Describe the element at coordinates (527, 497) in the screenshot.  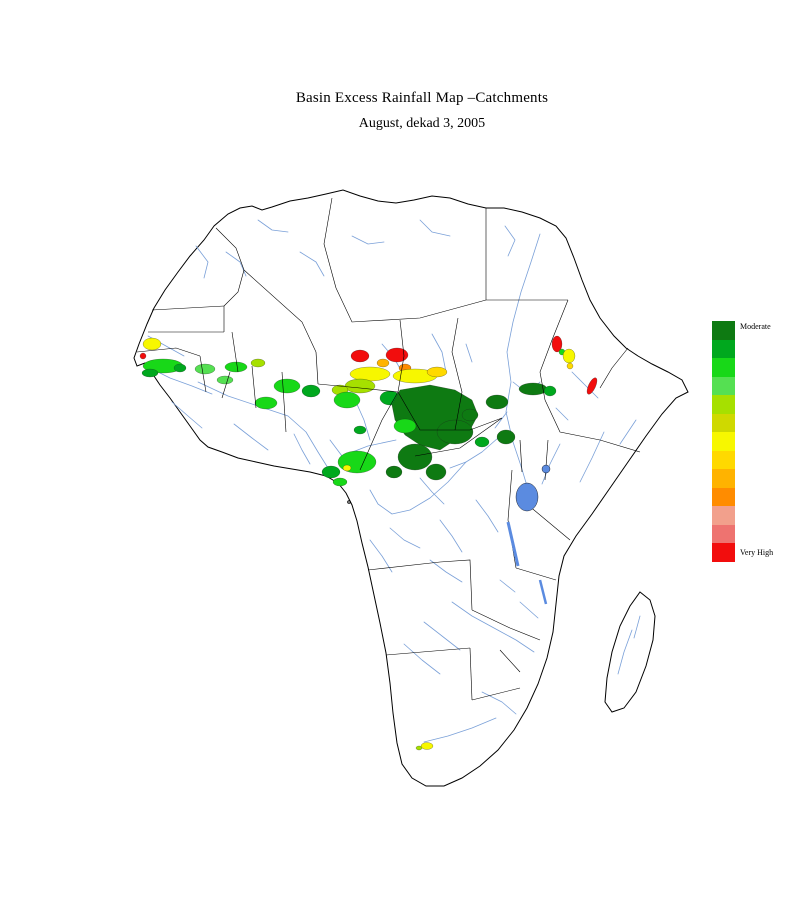
I see `lake-victoria` at that location.